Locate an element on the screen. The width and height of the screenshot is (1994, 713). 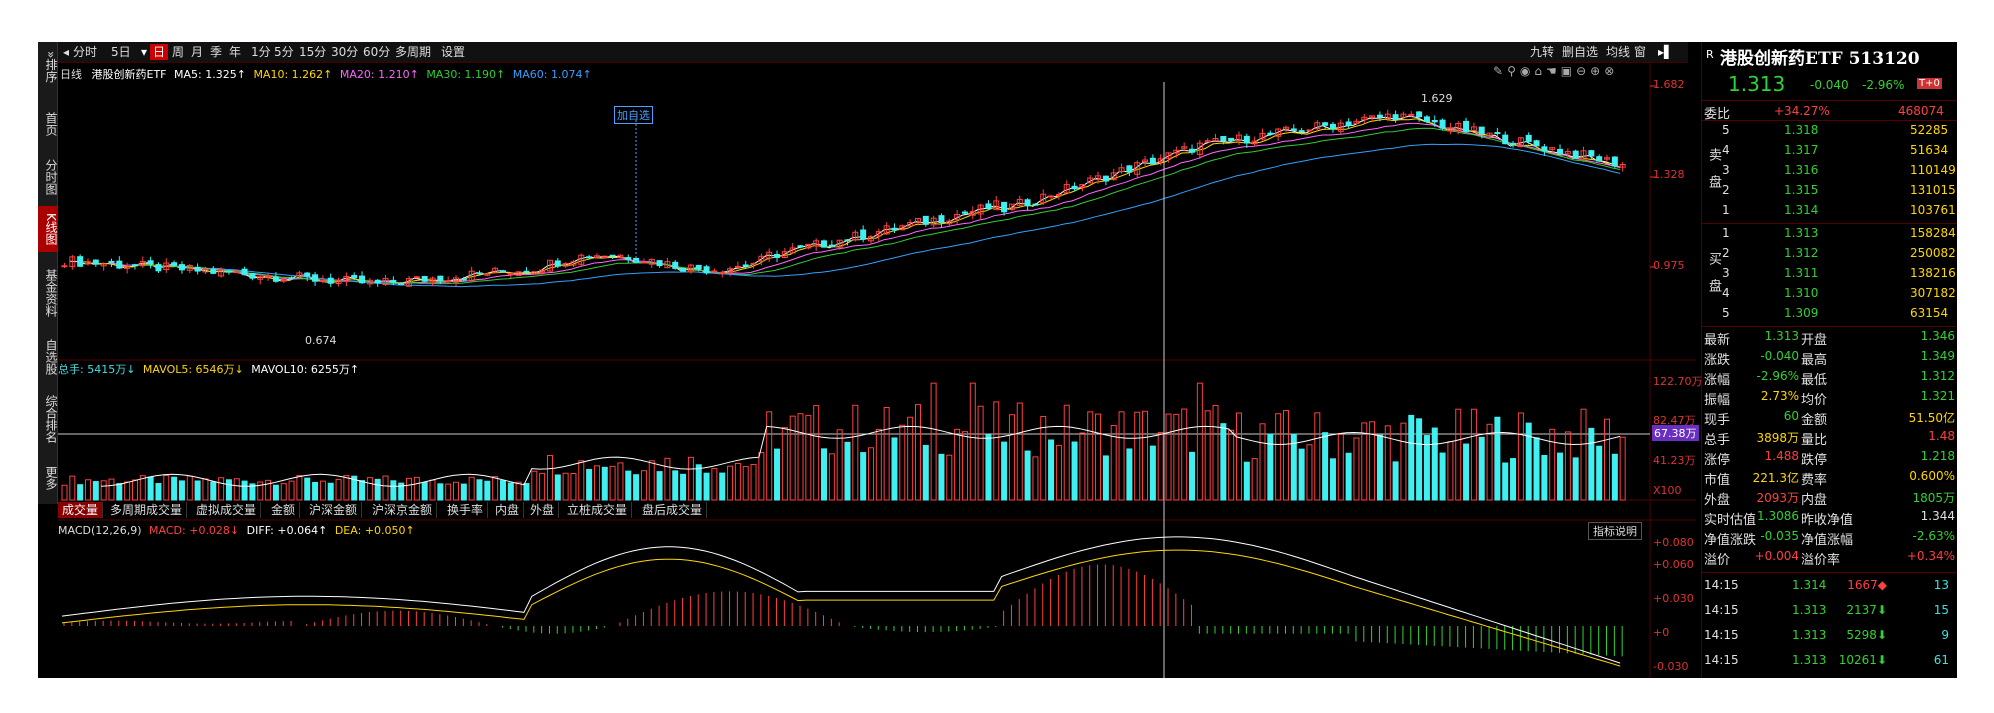
add-favorite-tag: 加自选 is located at coordinates (633, 115).